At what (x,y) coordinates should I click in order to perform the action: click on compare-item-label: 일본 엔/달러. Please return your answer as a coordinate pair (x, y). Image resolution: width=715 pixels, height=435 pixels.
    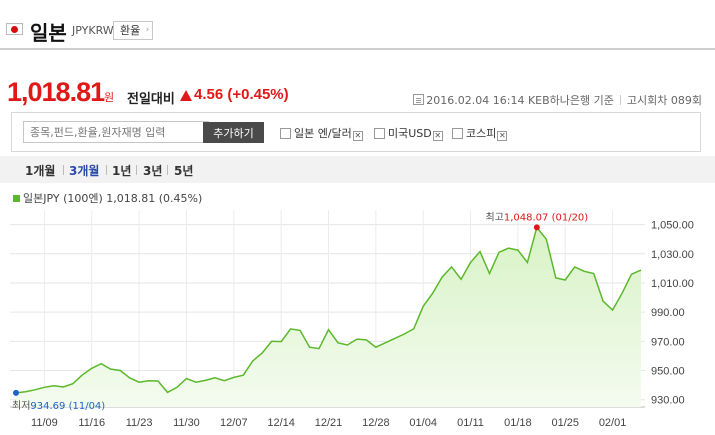
    Looking at the image, I should click on (323, 133).